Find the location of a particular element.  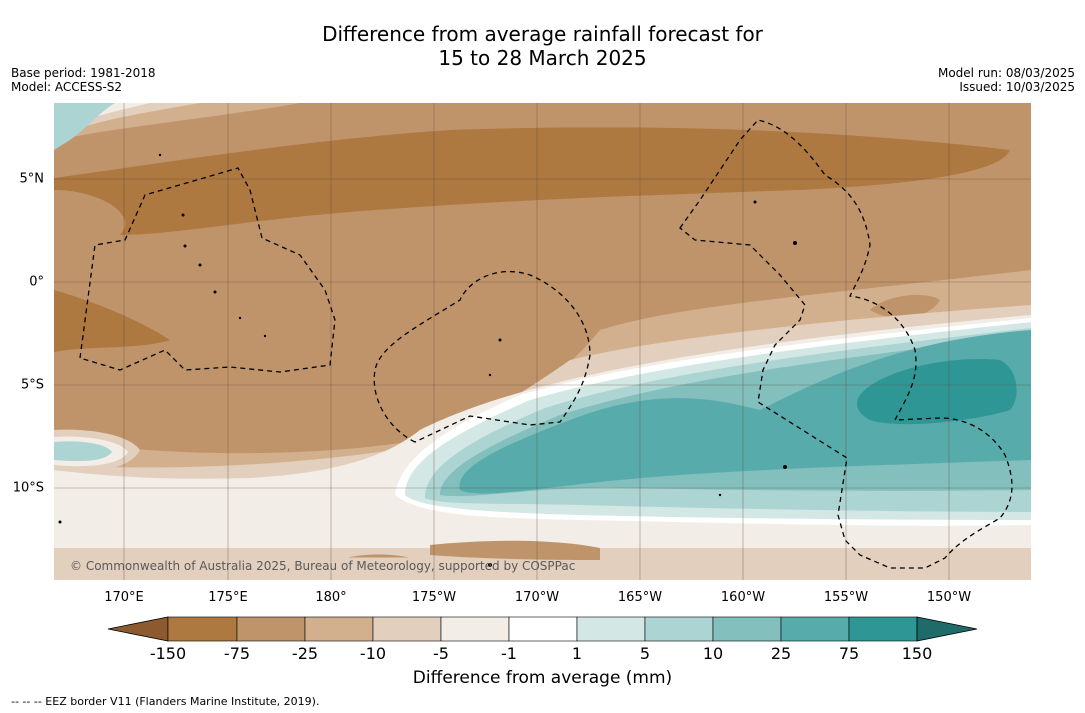

issued-date: Issued: 10/03/2025 is located at coordinates (1017, 87).